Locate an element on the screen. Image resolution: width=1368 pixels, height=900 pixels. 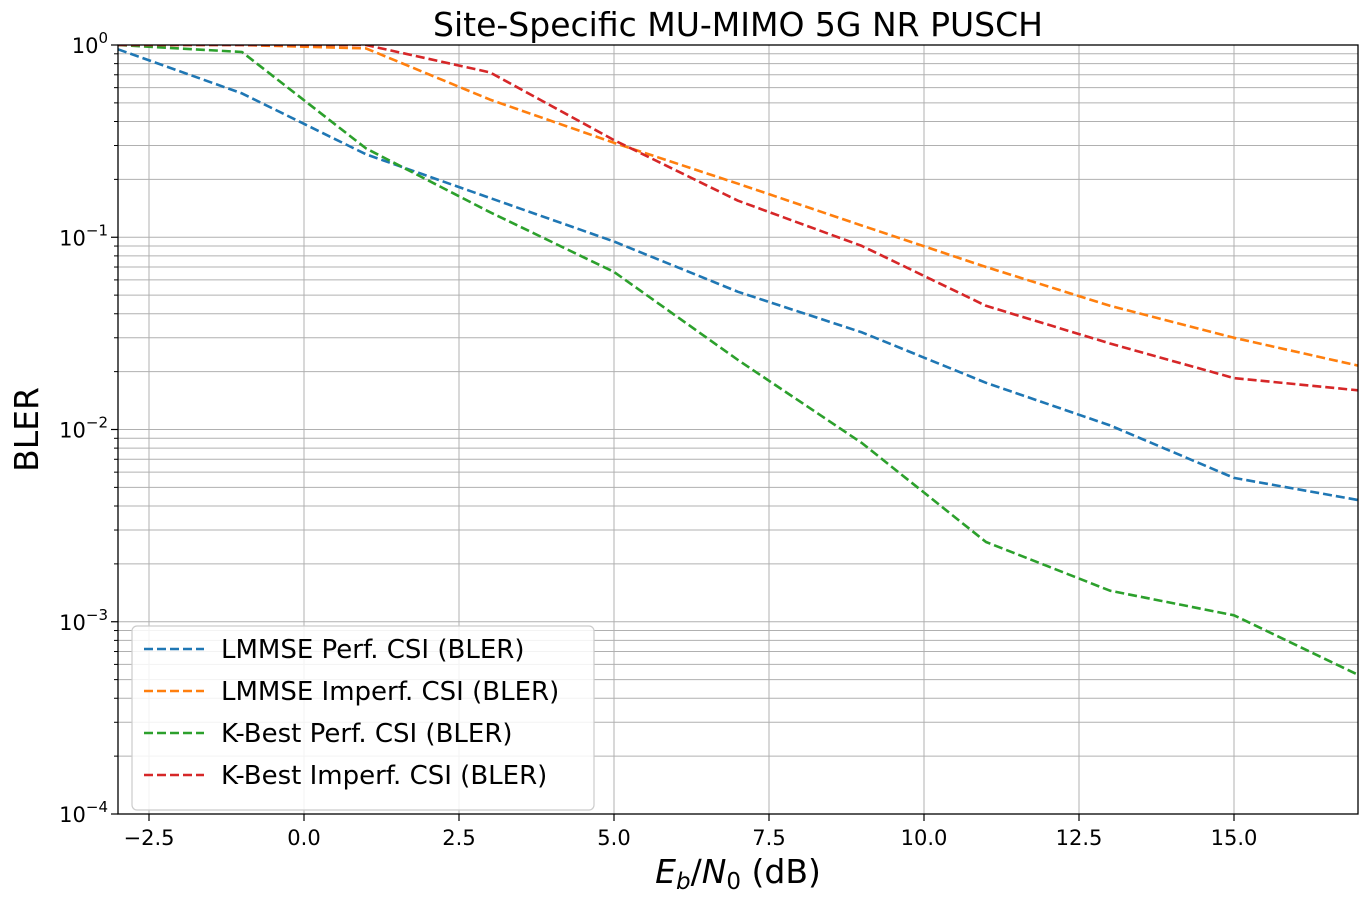
y-tick-label: 10⁻¹ is located at coordinates (83, 235).